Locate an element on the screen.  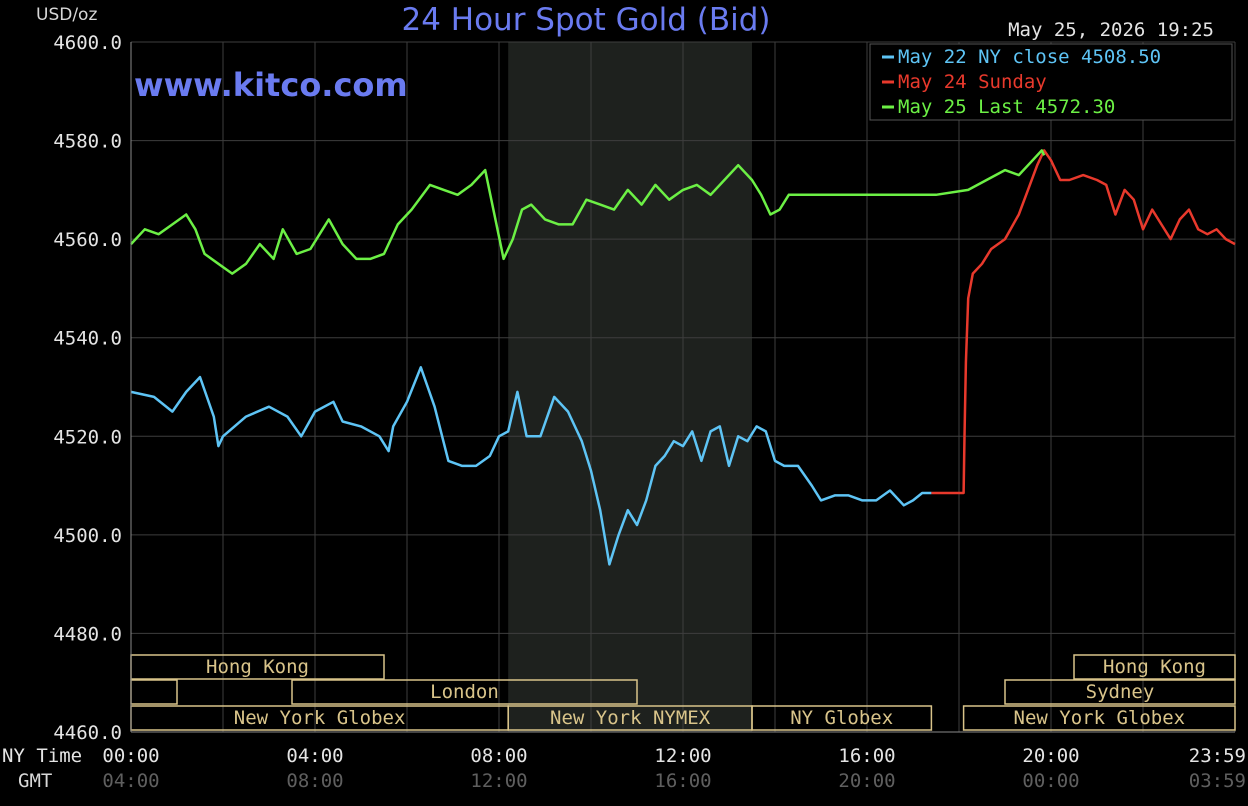
x-tick-label-ny: 12:00 is located at coordinates (682, 756).